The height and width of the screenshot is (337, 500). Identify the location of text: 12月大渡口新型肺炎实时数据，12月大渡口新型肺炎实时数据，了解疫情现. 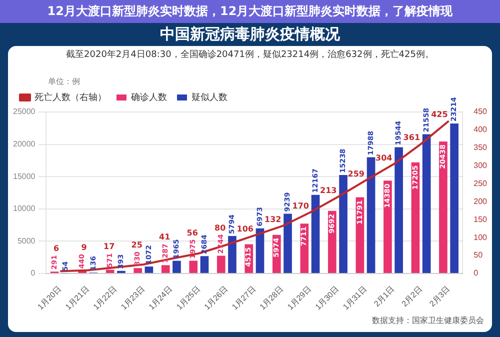
(250, 11).